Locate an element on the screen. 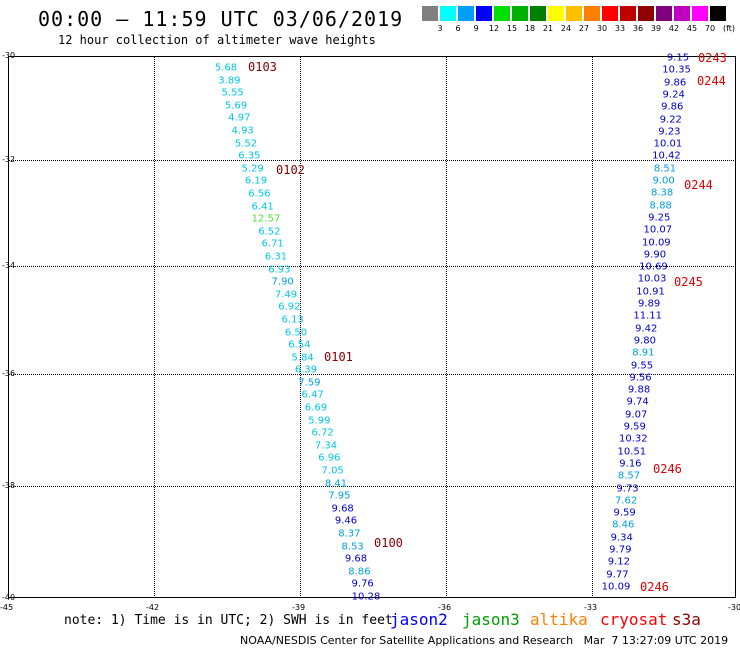  wave-height-value: 9.90 is located at coordinates (655, 255).